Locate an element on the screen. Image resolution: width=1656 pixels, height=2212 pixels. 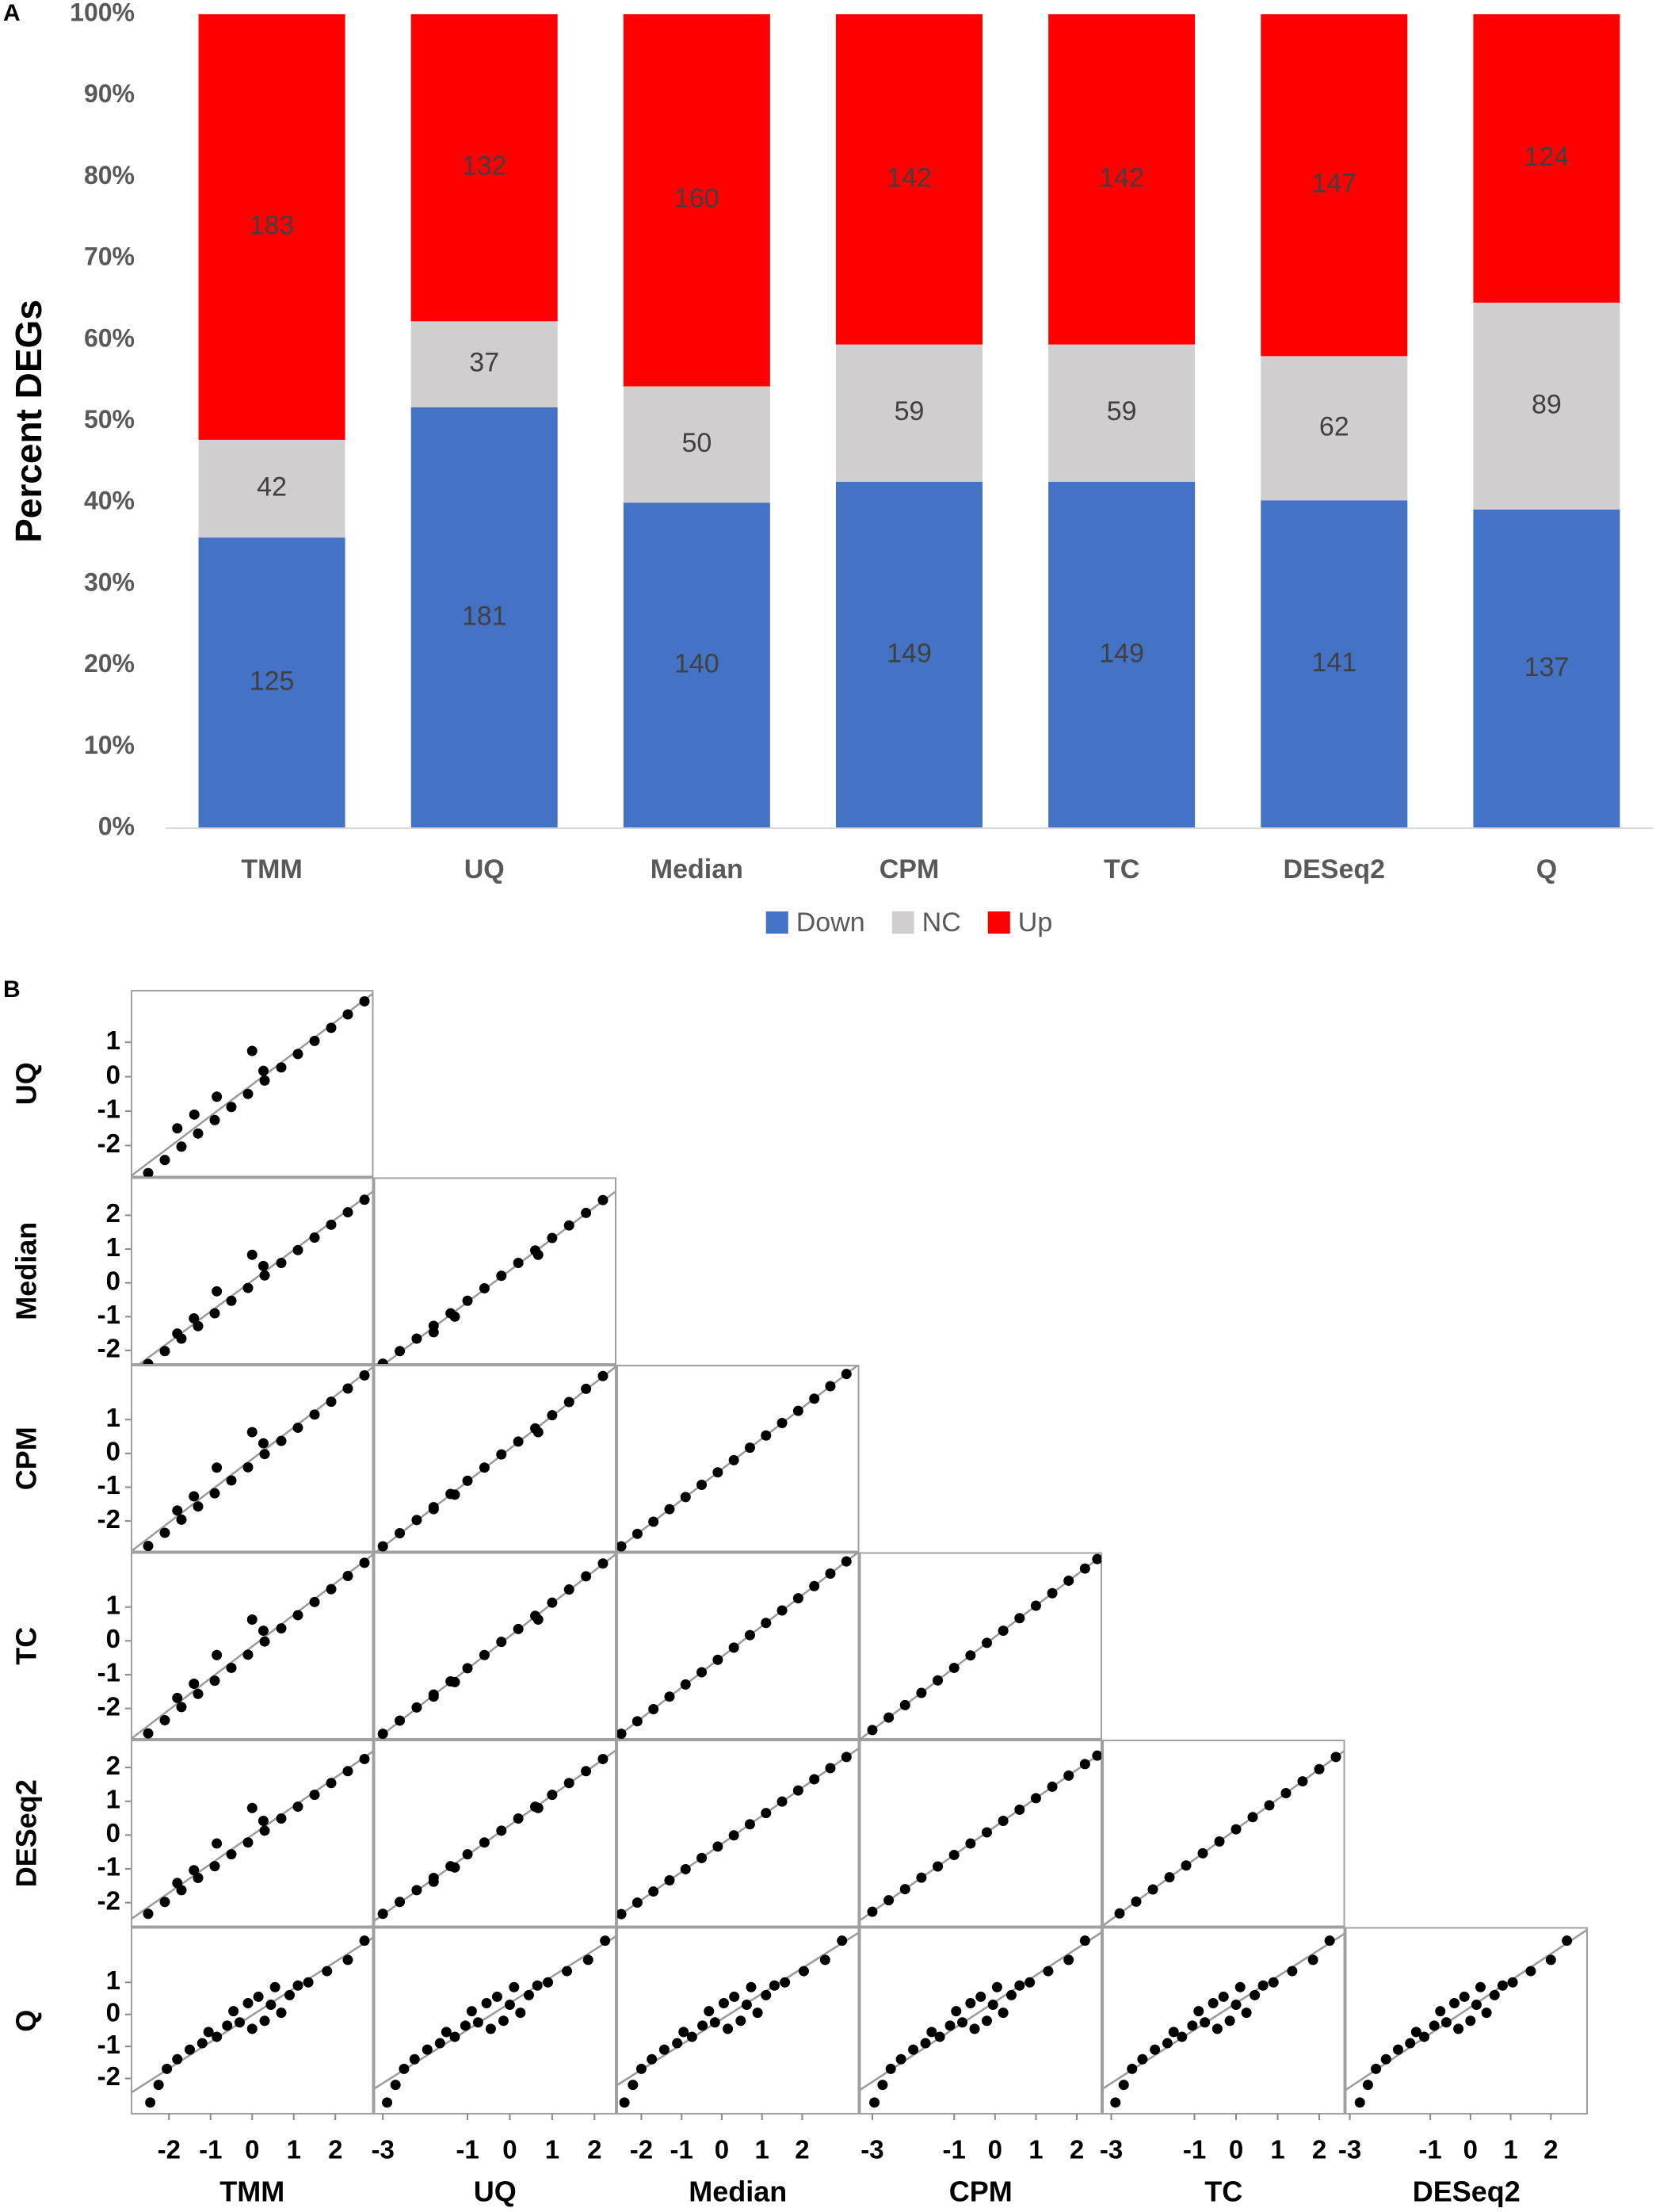
data-label: 89 is located at coordinates (1547, 404).